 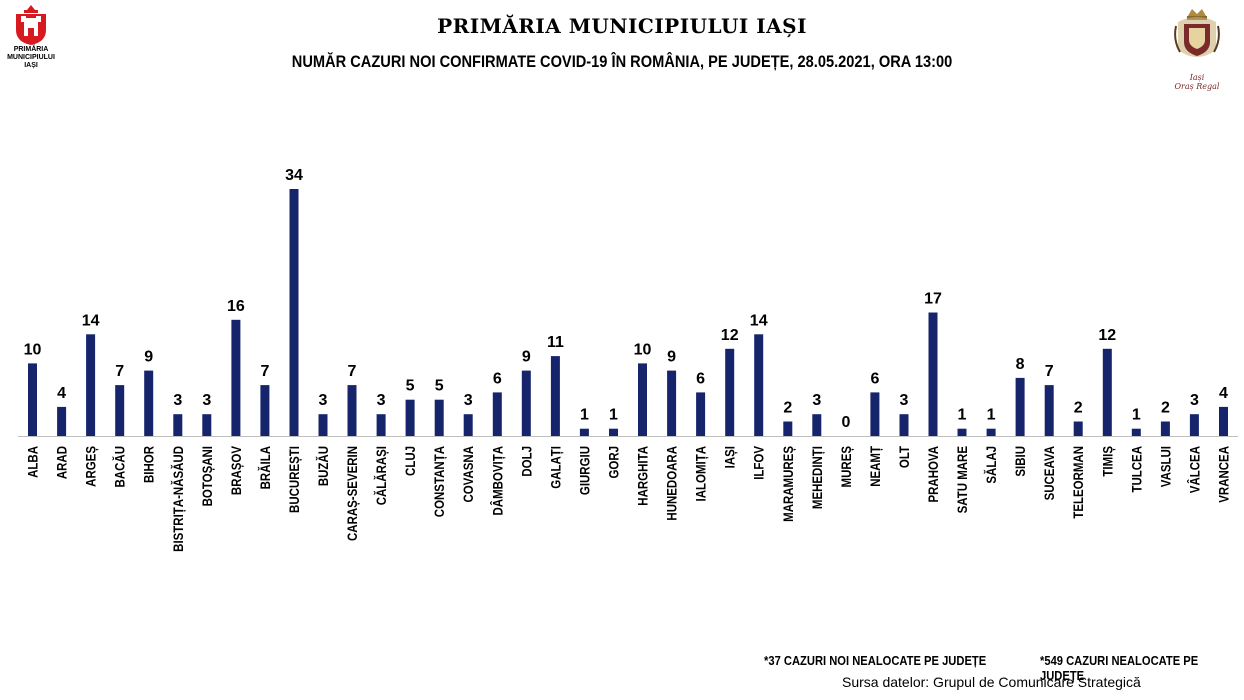 What do you see at coordinates (962, 480) in the screenshot?
I see `category-label: SATU MARE` at bounding box center [962, 480].